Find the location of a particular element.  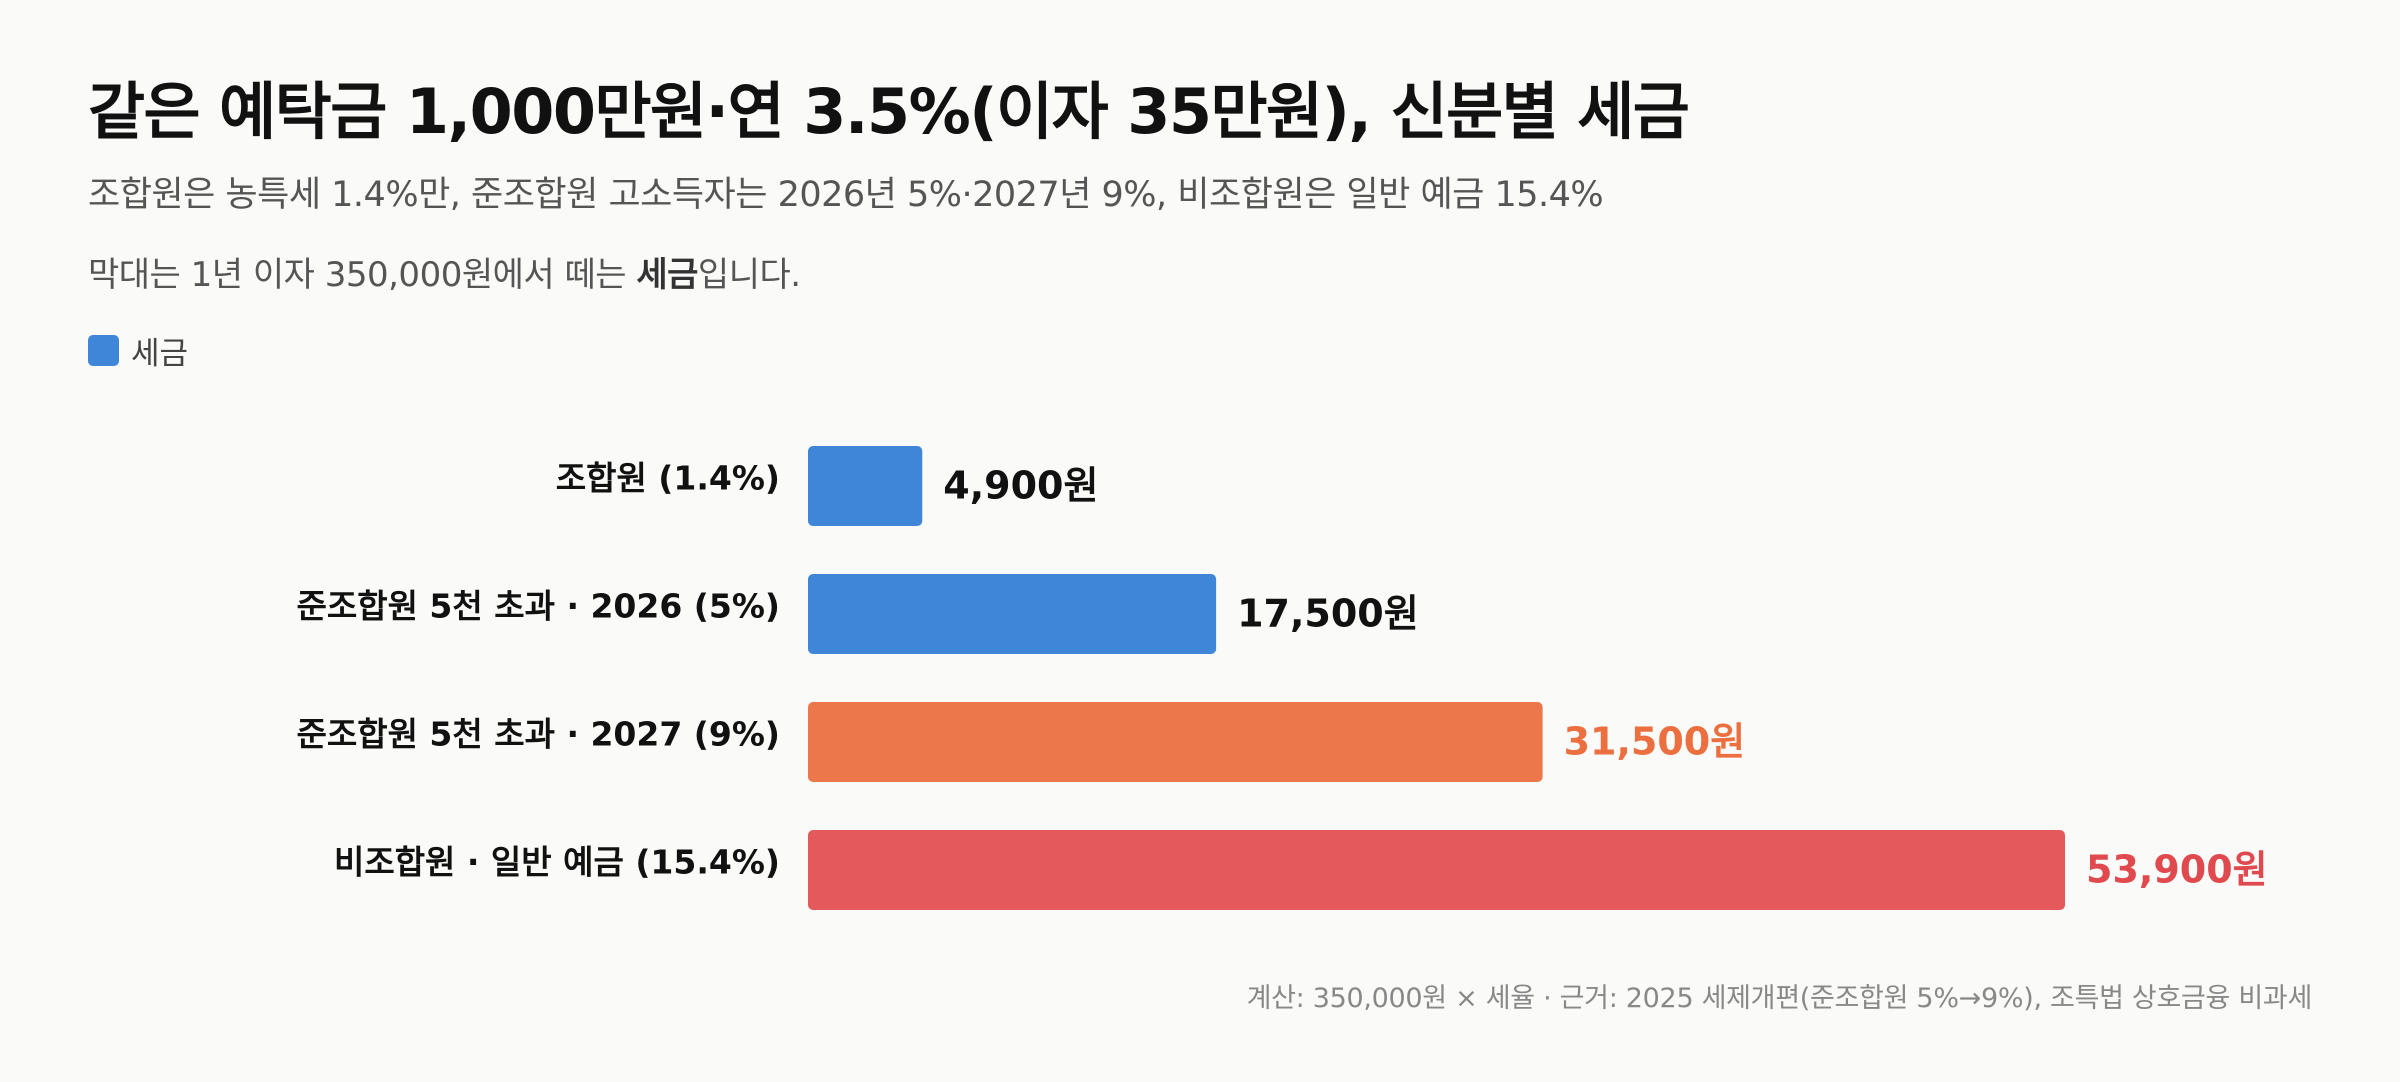

value-label: 17,500원 is located at coordinates (1328, 614).